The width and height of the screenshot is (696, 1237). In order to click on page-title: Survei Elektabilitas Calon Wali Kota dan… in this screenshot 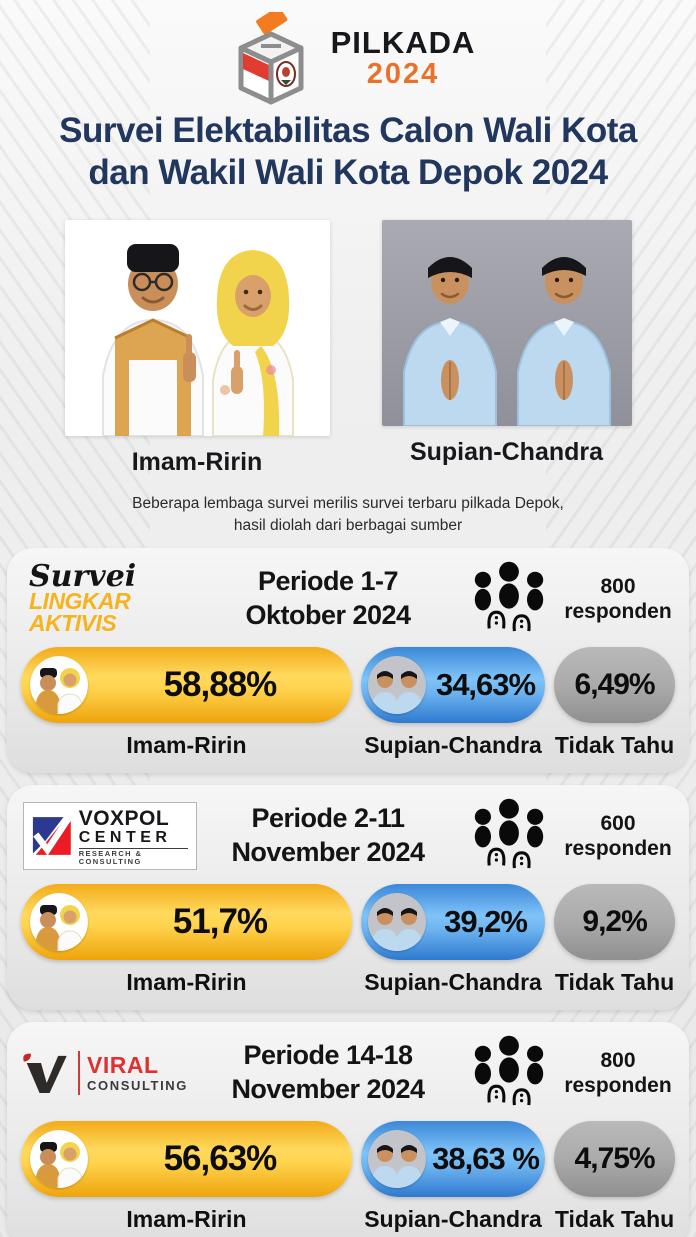, I will do `click(348, 152)`.